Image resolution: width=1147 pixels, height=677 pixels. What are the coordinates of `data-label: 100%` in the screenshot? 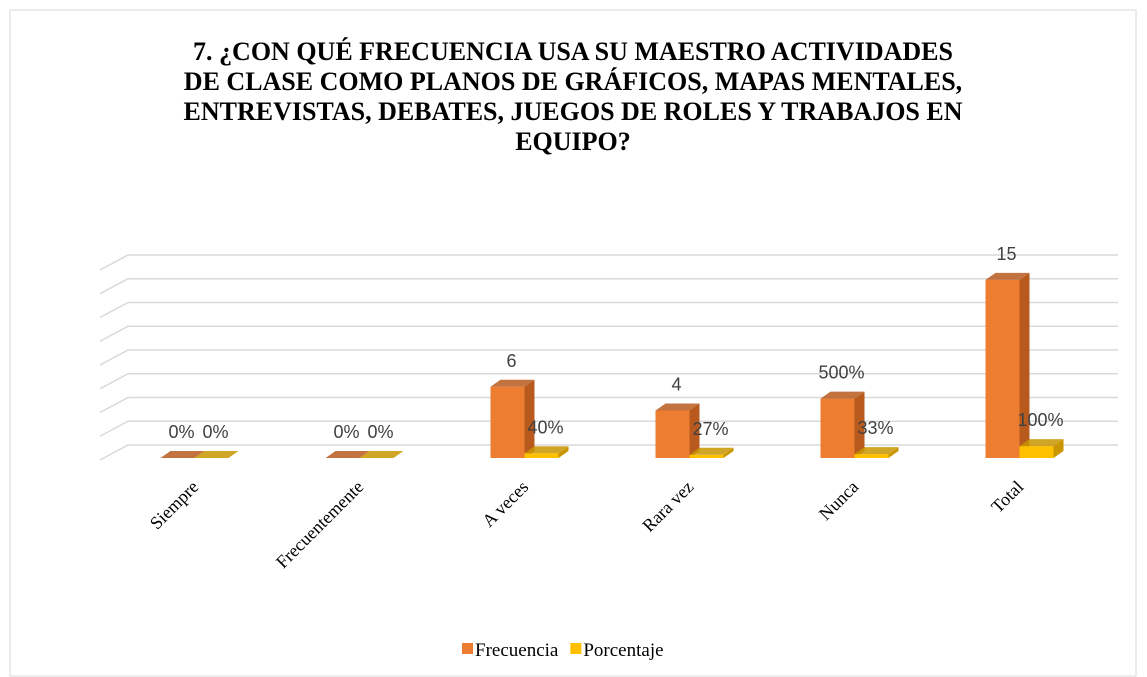 It's located at (1040, 420).